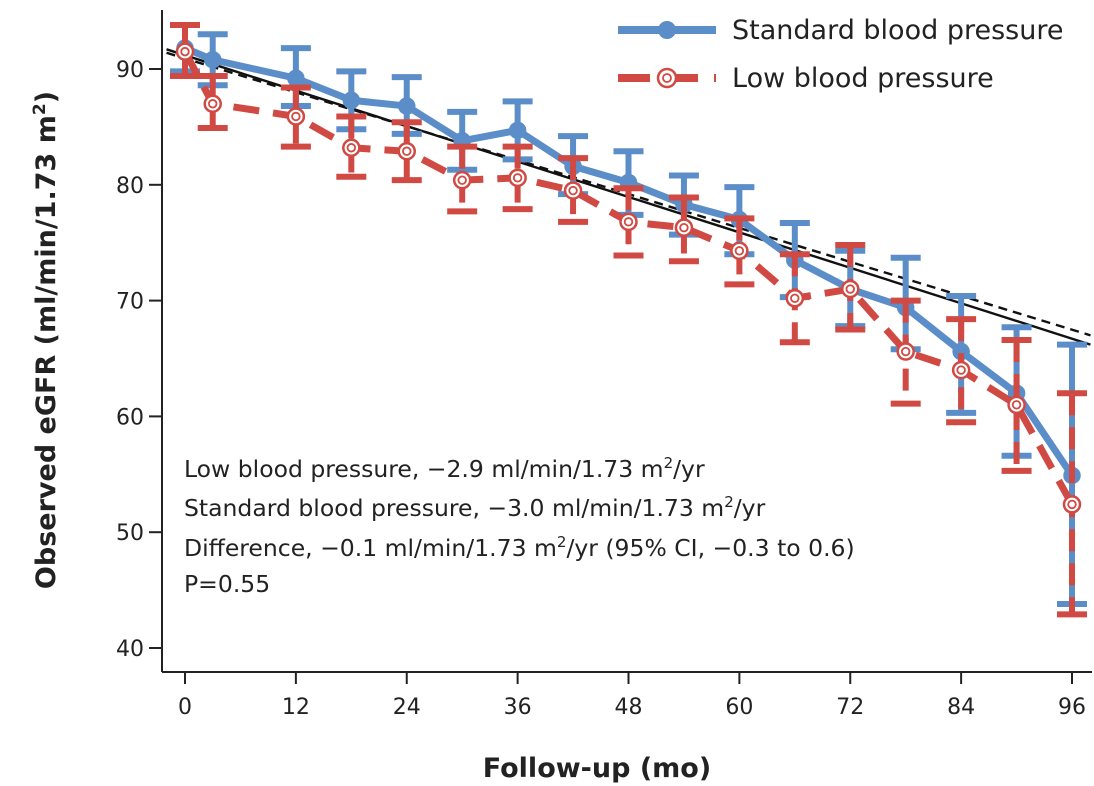 This screenshot has width=1094, height=786. I want to click on y-axis-title-end: ), so click(46, 97).